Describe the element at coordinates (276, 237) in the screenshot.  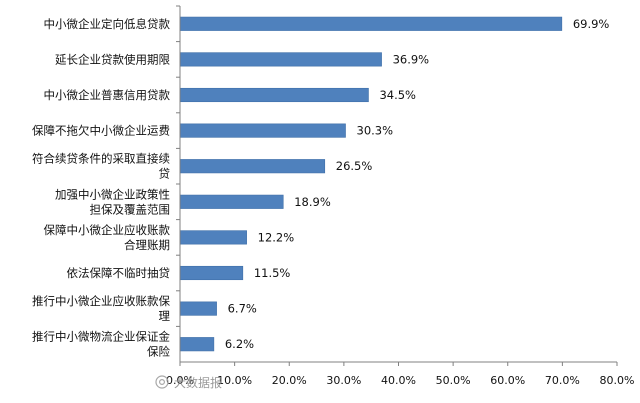
I see `data-label: 12.2%` at that location.